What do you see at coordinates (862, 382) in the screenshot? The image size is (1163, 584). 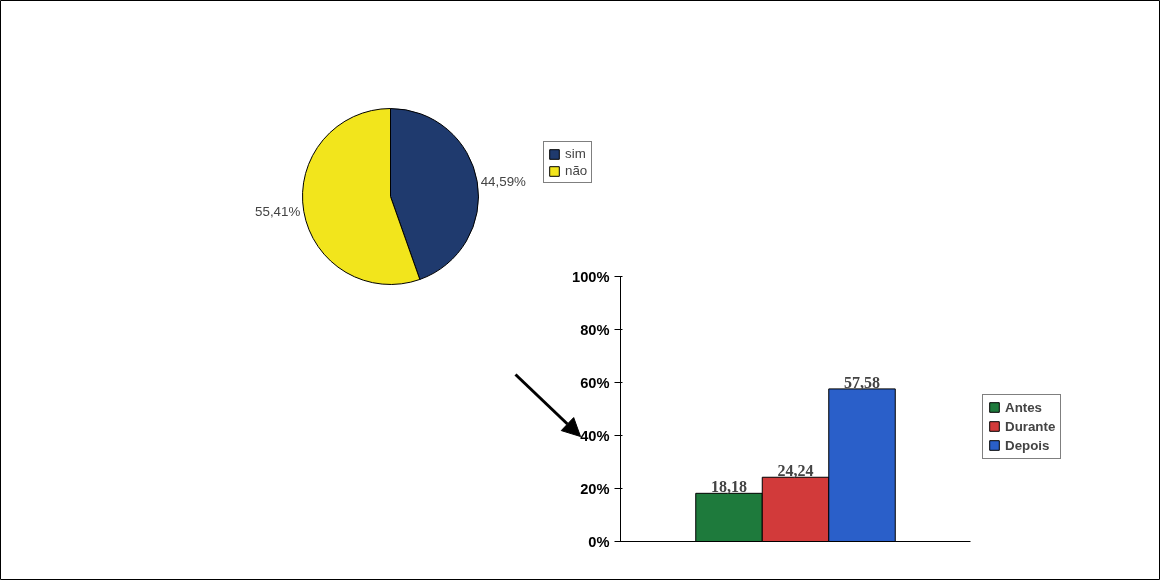 I see `data-label: 57,58` at bounding box center [862, 382].